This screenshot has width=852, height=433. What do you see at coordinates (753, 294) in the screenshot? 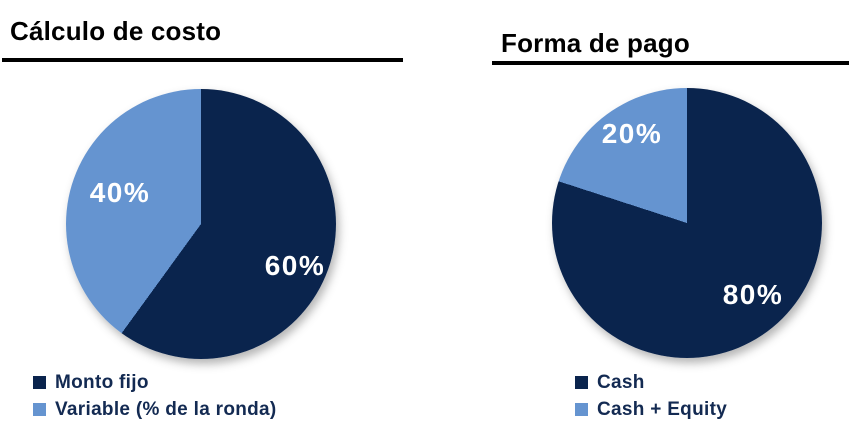
I see `slice-label-cash-80: 80%` at bounding box center [753, 294].